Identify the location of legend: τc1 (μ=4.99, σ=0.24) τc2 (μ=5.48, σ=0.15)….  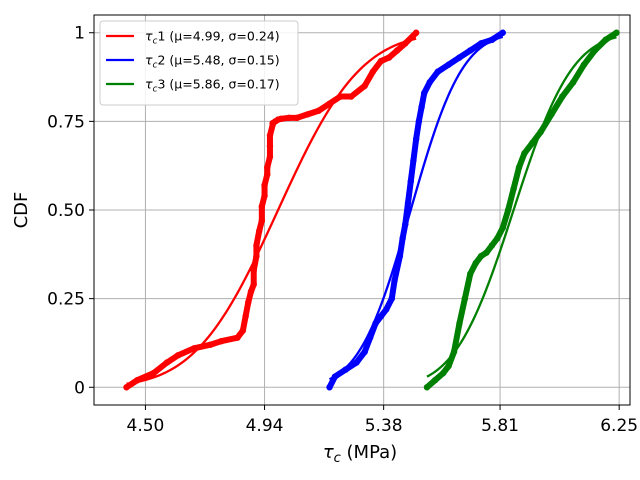
(199, 63).